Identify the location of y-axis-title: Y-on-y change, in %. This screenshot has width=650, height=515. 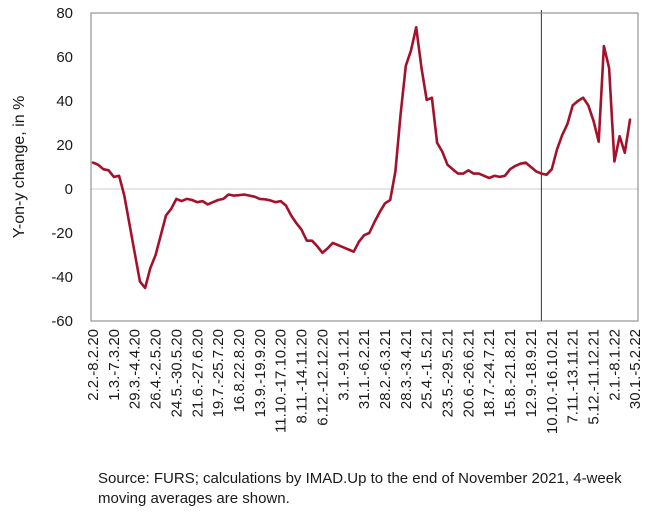
(19, 167).